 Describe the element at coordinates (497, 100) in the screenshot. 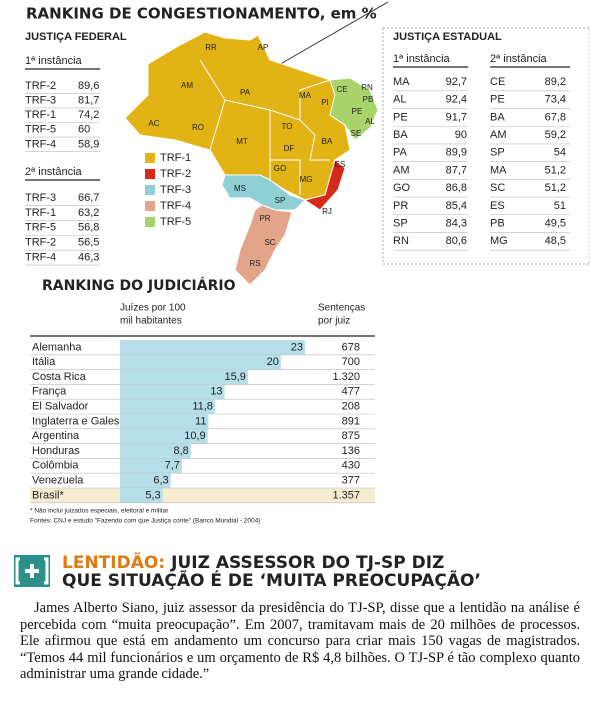

I see `row-label: PE` at that location.